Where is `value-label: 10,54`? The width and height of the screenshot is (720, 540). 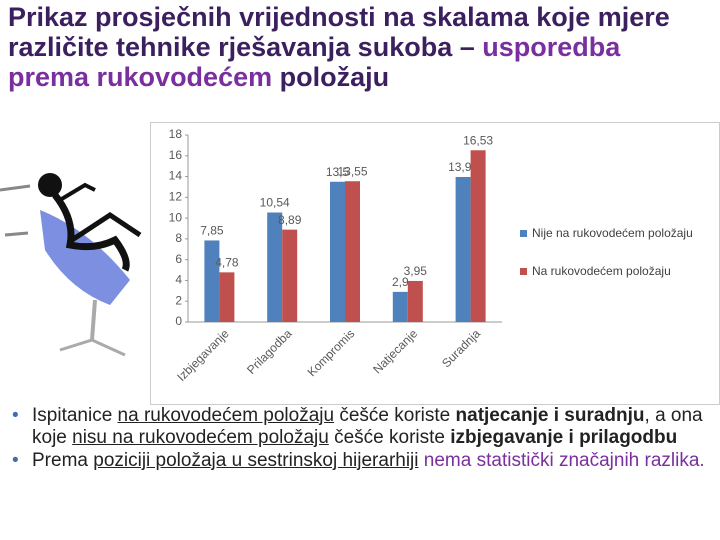 value-label: 10,54 is located at coordinates (275, 203).